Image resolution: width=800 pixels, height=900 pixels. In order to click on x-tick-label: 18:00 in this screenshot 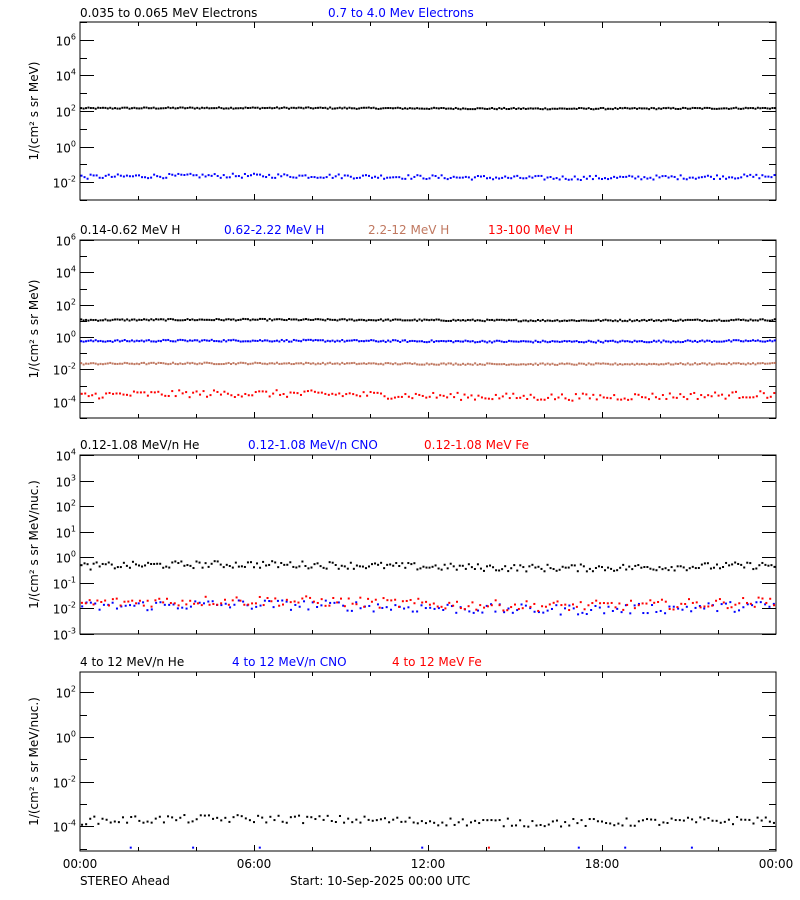, I will do `click(602, 864)`.